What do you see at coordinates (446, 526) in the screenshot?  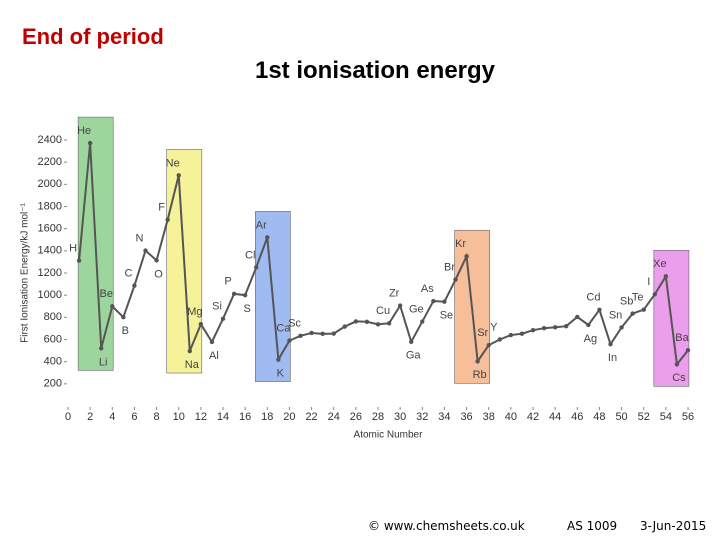 I see `footer-source: © www.chemsheets.co.uk` at bounding box center [446, 526].